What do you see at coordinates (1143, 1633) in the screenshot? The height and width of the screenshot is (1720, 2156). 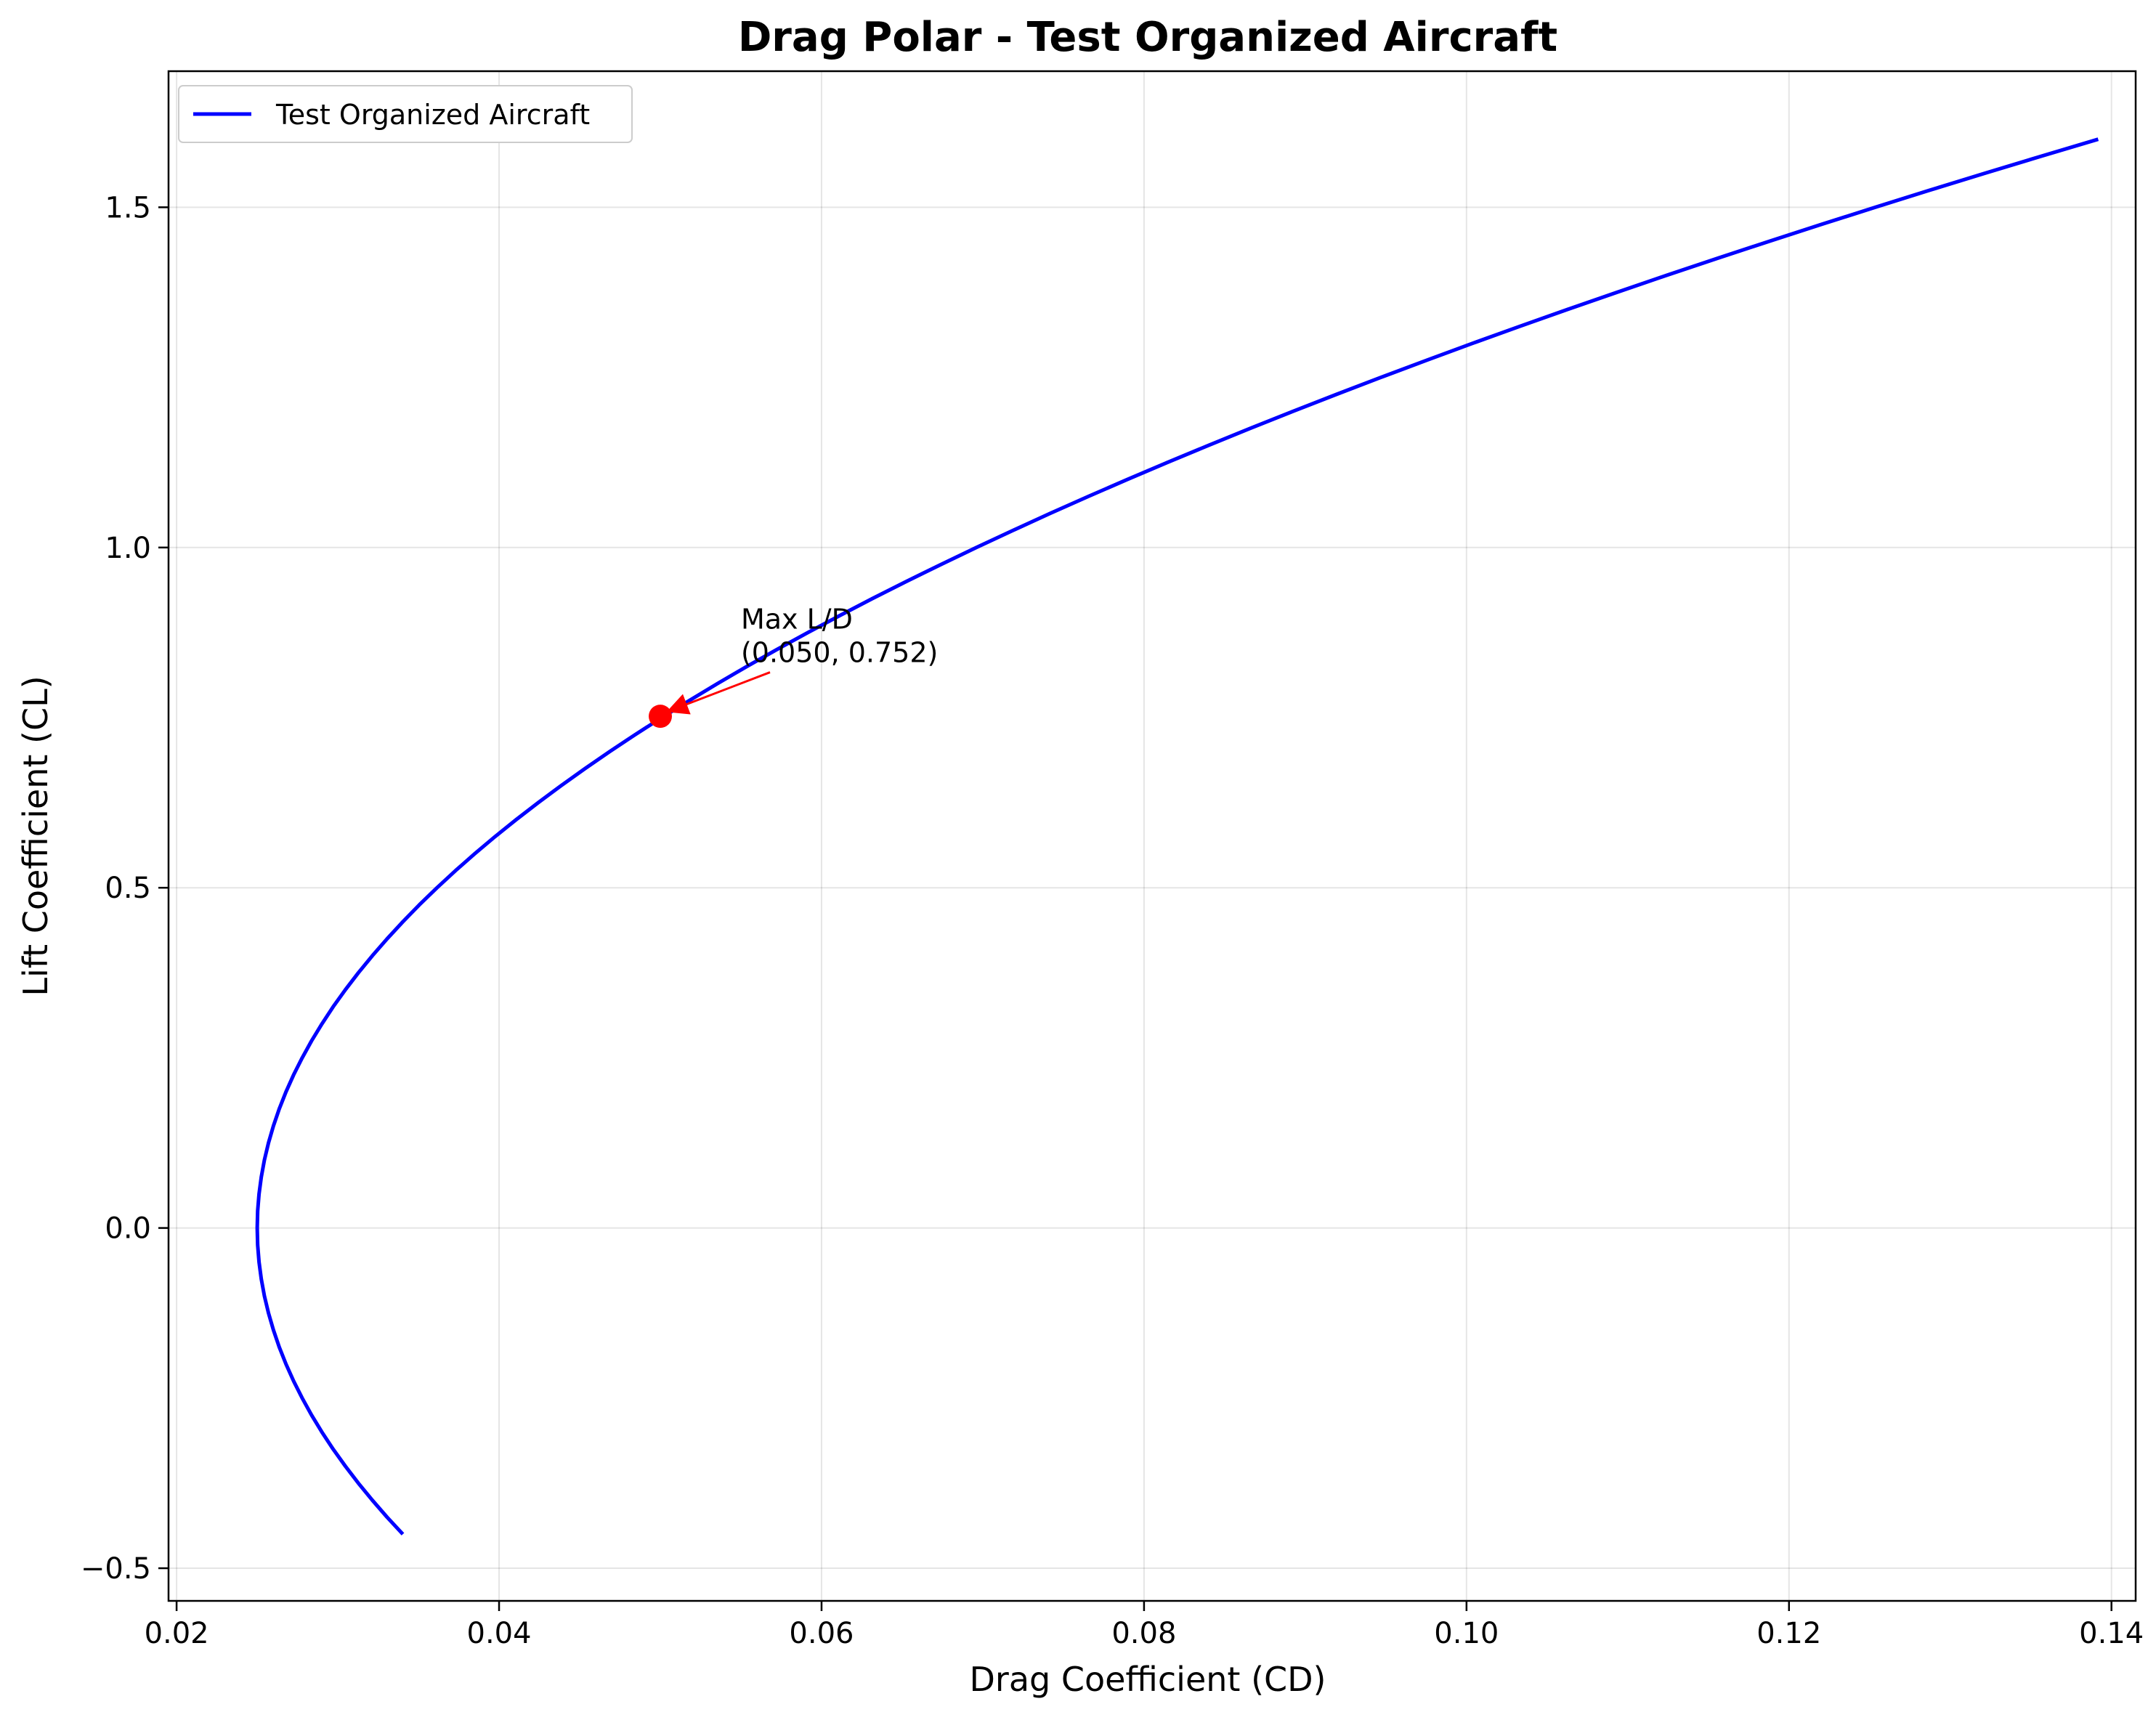 I see `x-tick-label: 0.08` at bounding box center [1143, 1633].